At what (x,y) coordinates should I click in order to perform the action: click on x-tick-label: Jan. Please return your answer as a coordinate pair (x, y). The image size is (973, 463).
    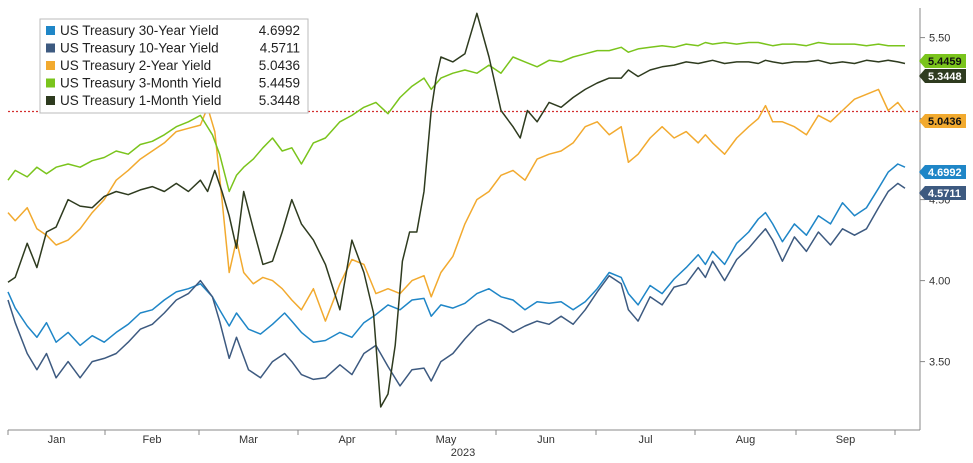
    Looking at the image, I should click on (57, 440).